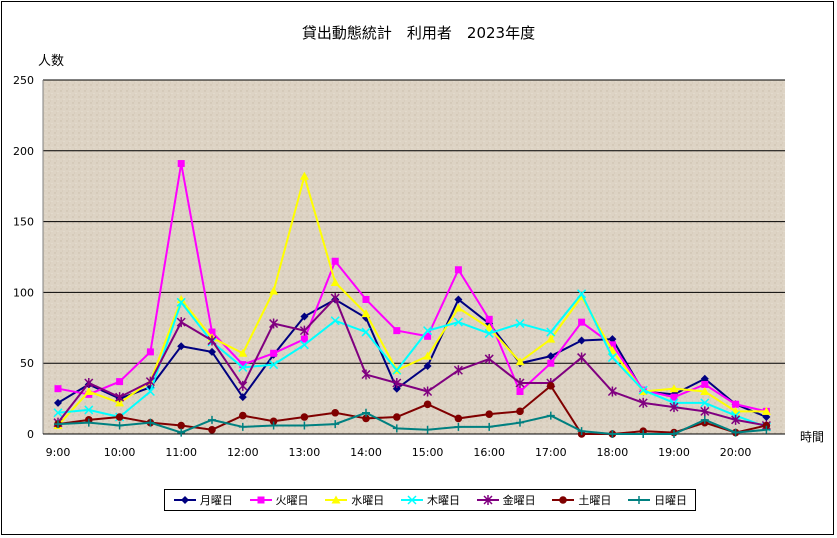 This screenshot has width=837, height=538. What do you see at coordinates (671, 500) in the screenshot?
I see `legend-label: 日曜日` at bounding box center [671, 500].